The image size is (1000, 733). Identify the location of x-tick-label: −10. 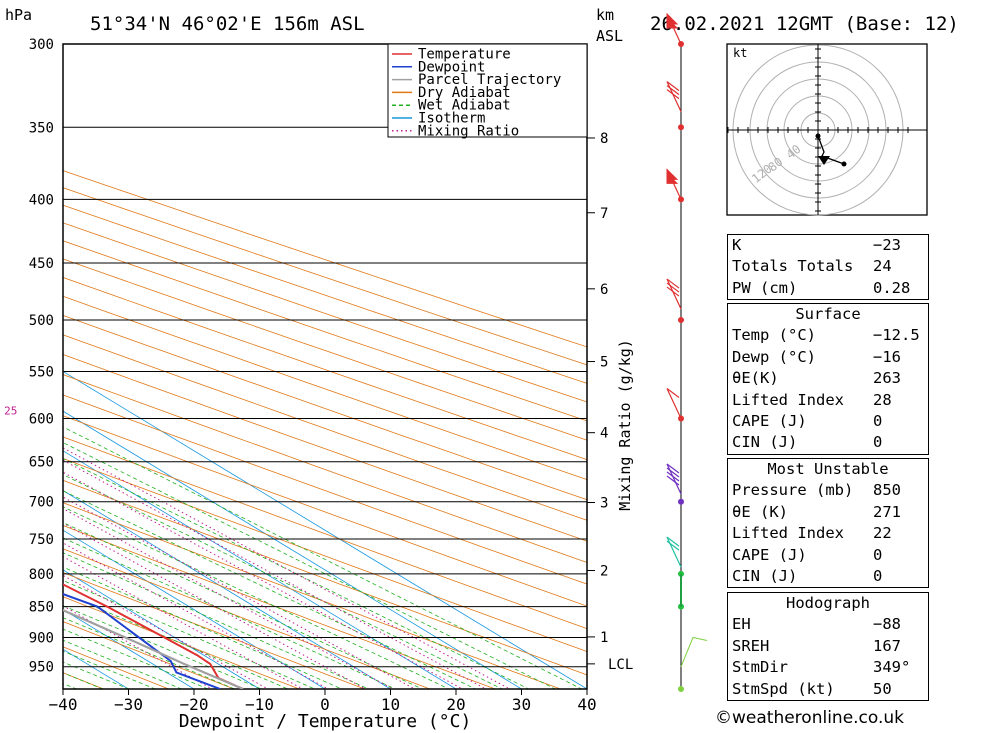
(259, 704).